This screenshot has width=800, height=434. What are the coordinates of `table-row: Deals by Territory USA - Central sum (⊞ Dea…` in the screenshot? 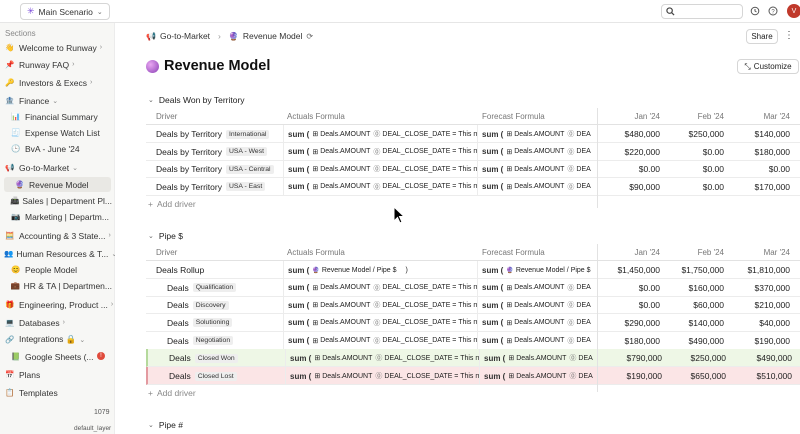 It's located at (473, 169).